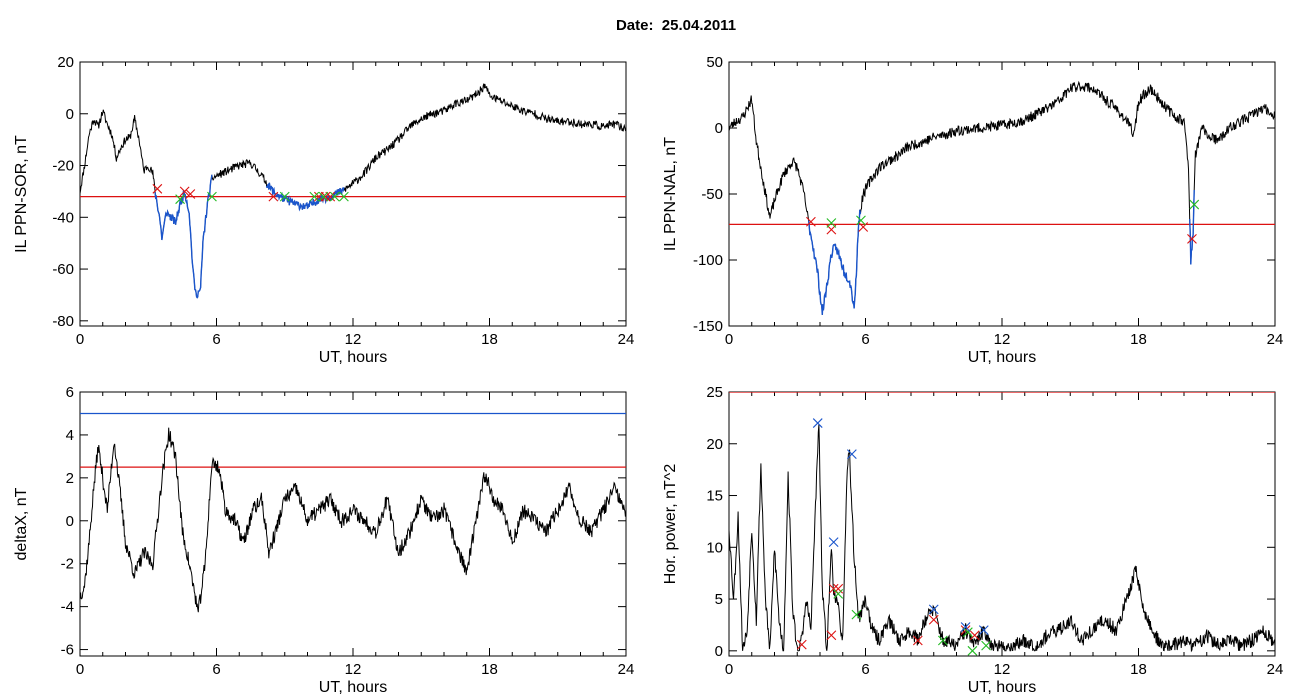  Describe the element at coordinates (714, 547) in the screenshot. I see `y-tick-label: 10` at that location.